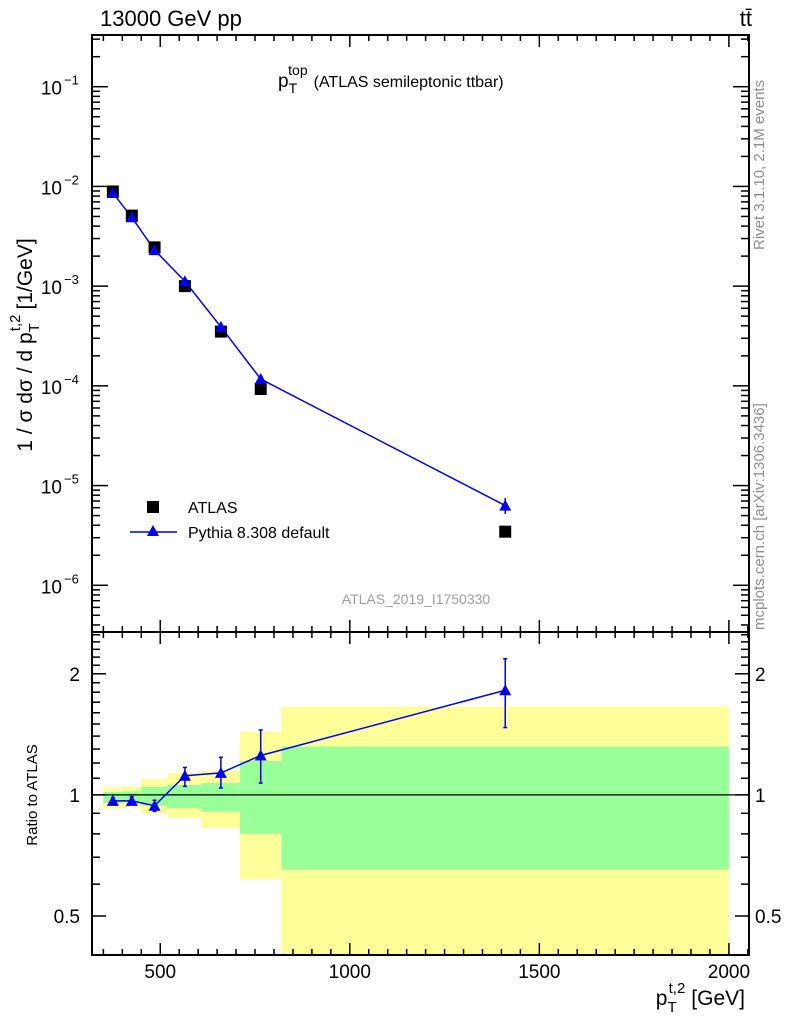  I want to click on legend-pythia-label: Pythia 8.308 default, so click(259, 533).